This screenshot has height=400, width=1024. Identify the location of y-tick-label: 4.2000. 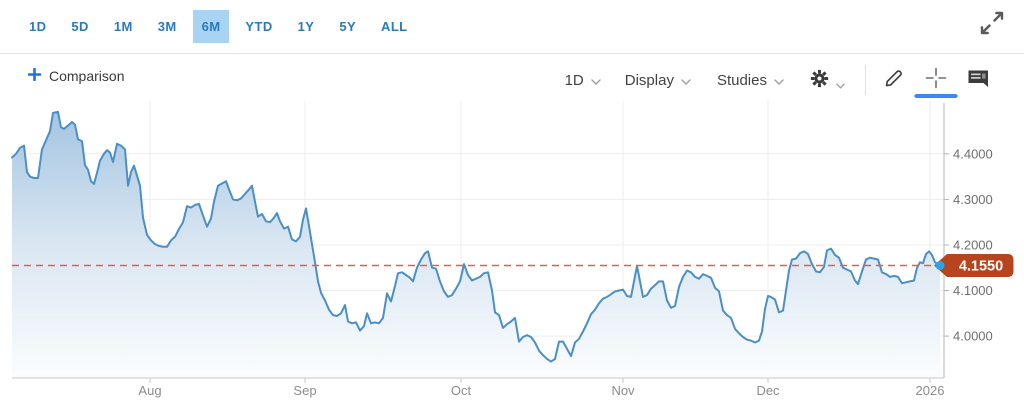
(973, 245).